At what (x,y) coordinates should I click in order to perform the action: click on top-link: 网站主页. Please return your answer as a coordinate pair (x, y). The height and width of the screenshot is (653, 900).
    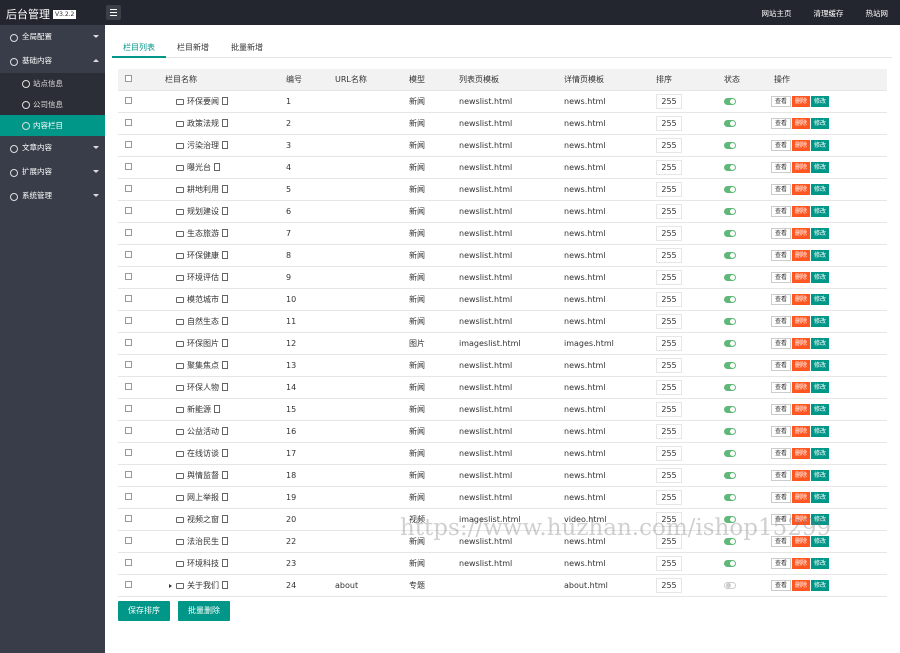
    Looking at the image, I should click on (776, 13).